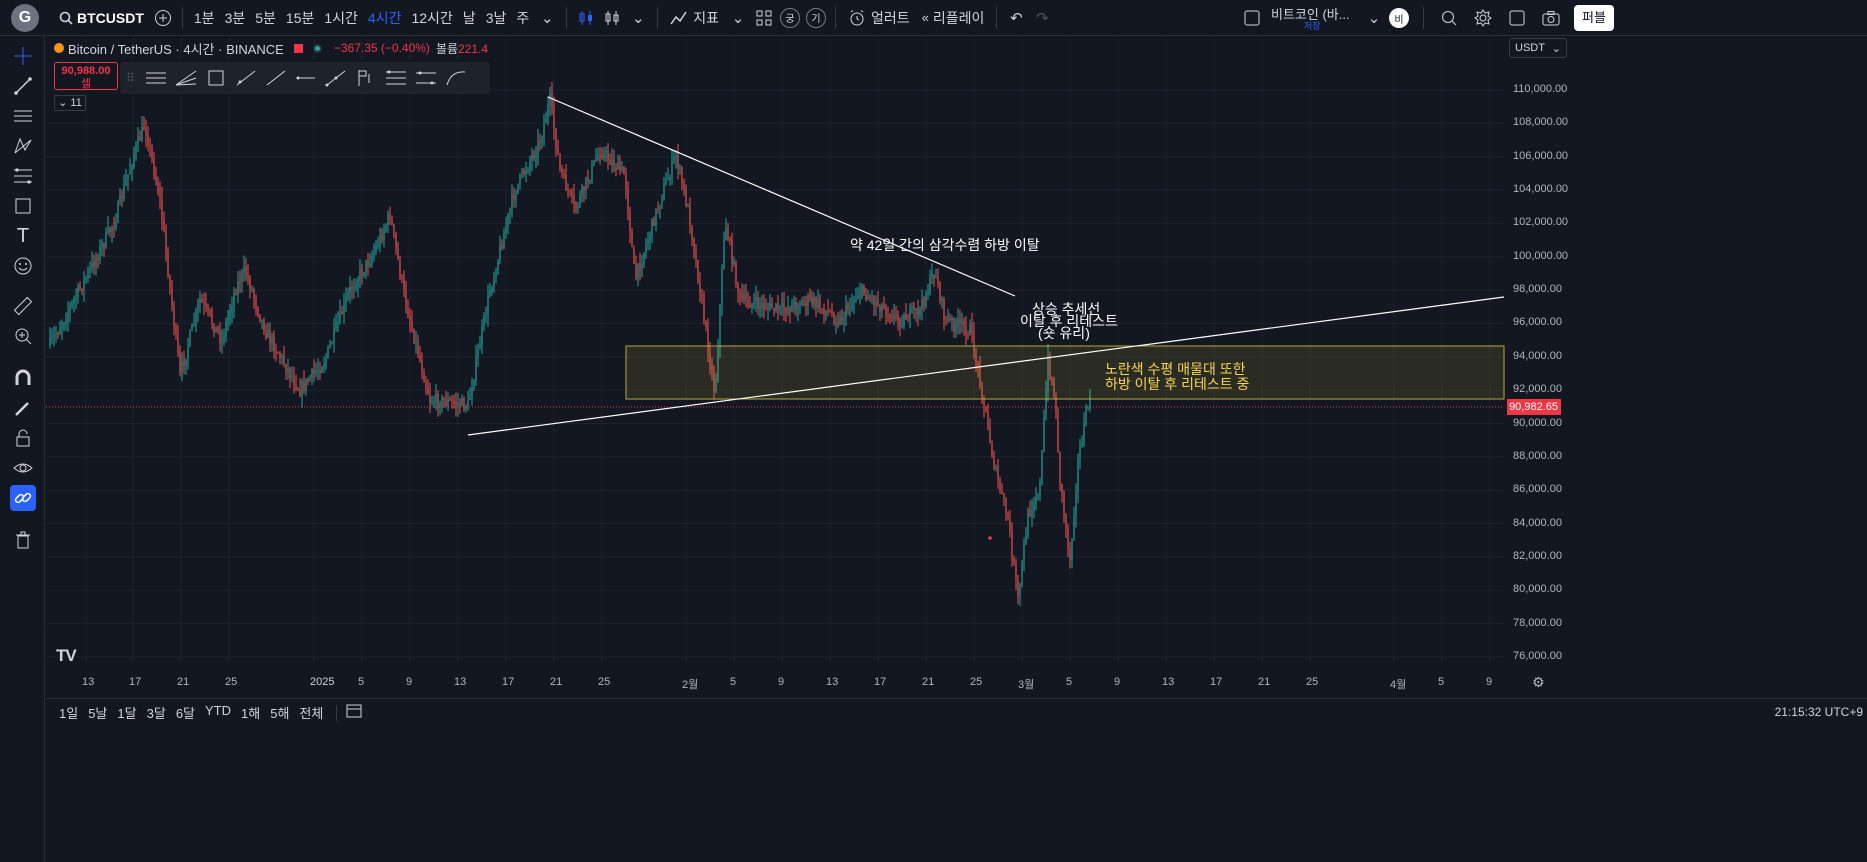 The image size is (1867, 862). I want to click on interval-6: 12시간, so click(432, 17).